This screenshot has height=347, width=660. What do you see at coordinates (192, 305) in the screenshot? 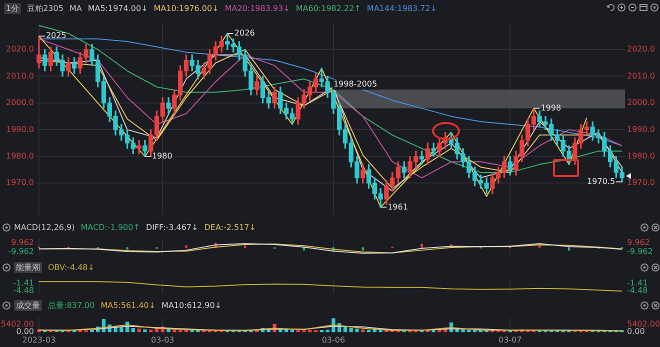
I see `text: MA10:612.90↓` at bounding box center [192, 305].